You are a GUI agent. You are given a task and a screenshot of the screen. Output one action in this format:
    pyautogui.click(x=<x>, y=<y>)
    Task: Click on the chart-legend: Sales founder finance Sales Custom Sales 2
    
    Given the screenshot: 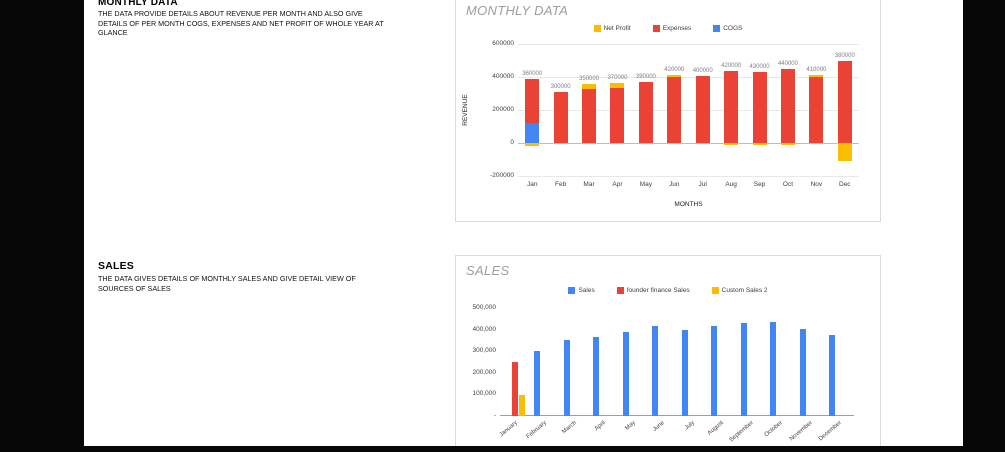 What is the action you would take?
    pyautogui.click(x=668, y=290)
    